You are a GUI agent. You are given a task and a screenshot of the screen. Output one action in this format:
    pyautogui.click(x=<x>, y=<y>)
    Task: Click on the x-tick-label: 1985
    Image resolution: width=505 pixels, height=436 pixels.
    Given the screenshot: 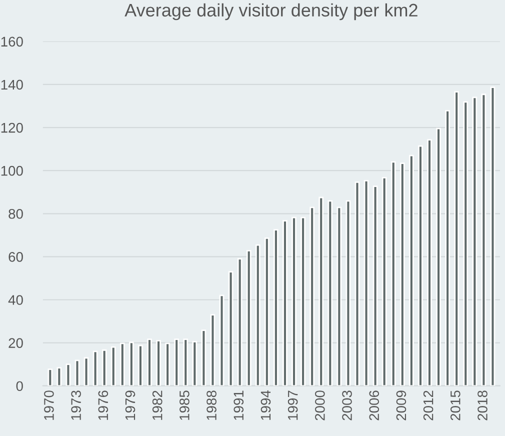 What is the action you would take?
    pyautogui.click(x=185, y=405)
    